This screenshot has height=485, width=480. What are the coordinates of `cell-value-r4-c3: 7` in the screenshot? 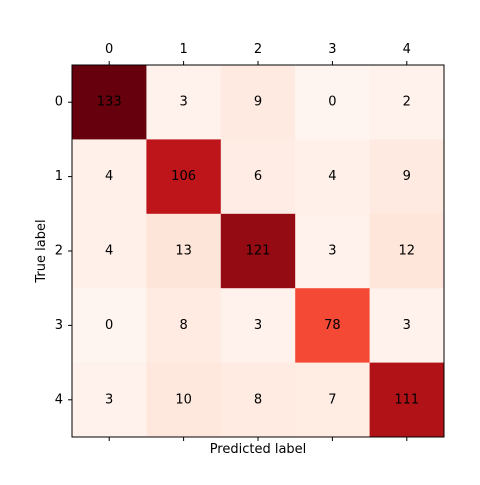 It's located at (332, 399).